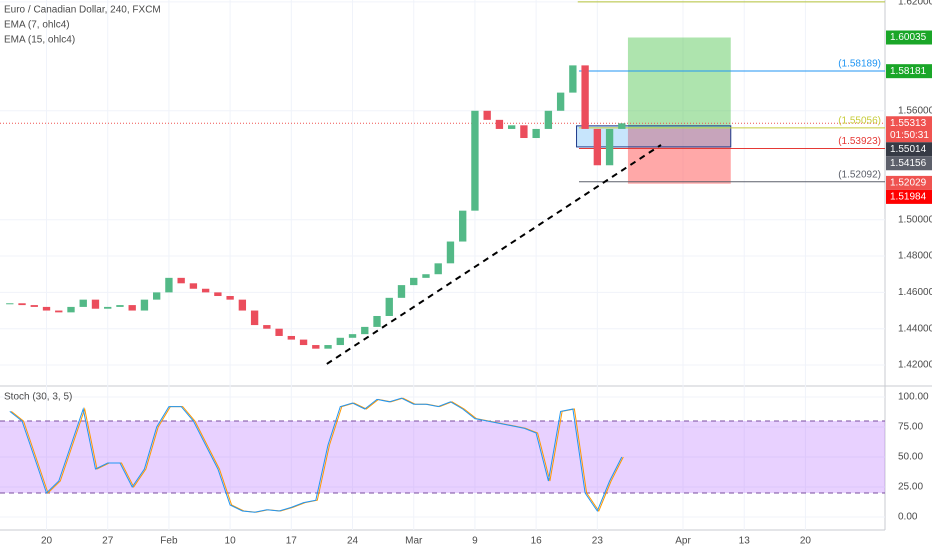 The height and width of the screenshot is (550, 932). I want to click on price-label: 1.51984, so click(908, 197).